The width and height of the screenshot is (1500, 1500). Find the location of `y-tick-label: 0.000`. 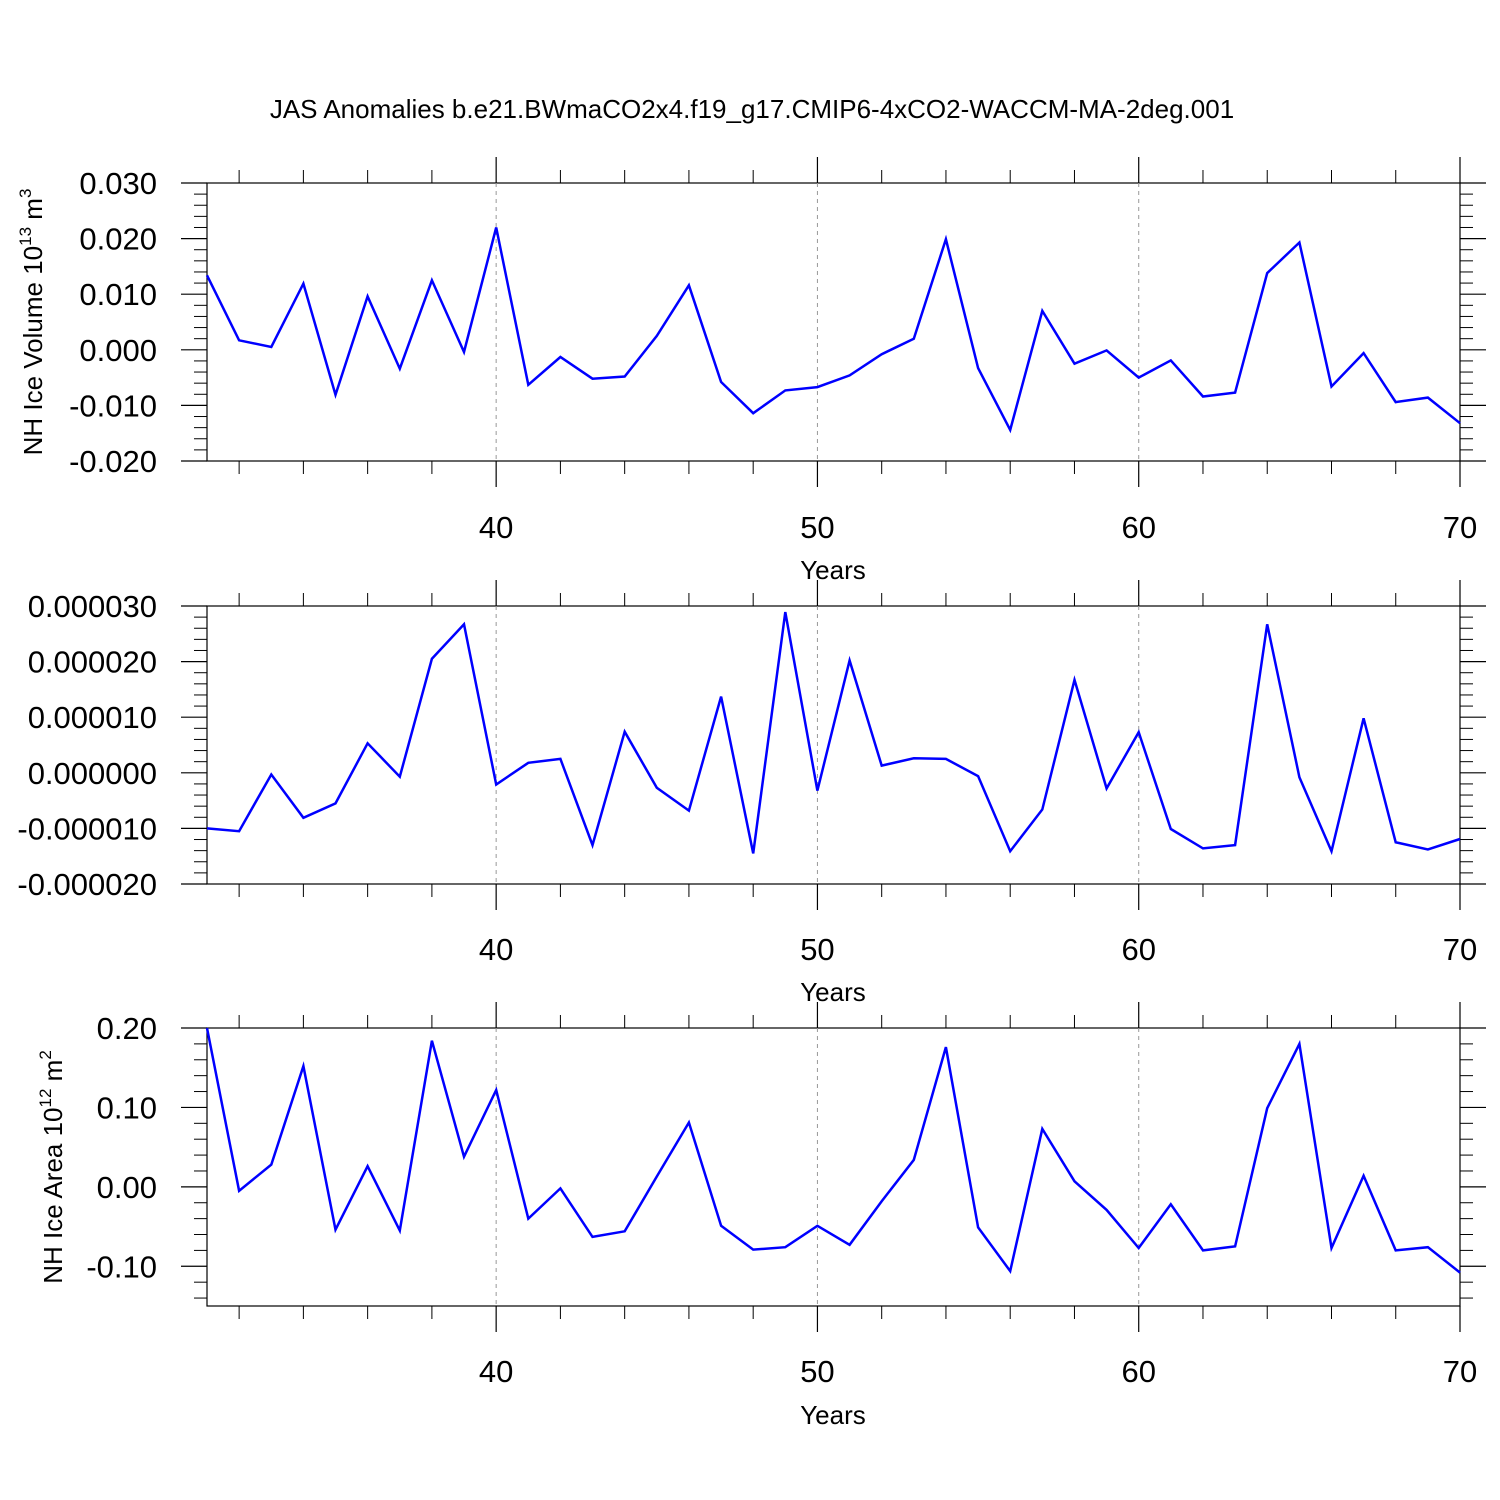

y-tick-label: 0.000 is located at coordinates (118, 350).